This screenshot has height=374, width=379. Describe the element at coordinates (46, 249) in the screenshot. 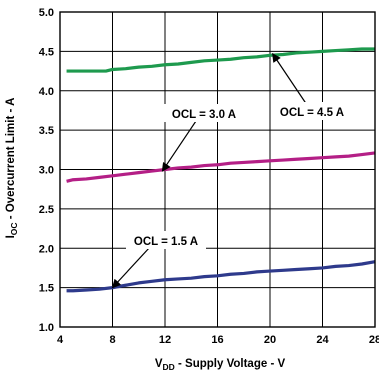

I see `y-tick-label: 2.0` at that location.